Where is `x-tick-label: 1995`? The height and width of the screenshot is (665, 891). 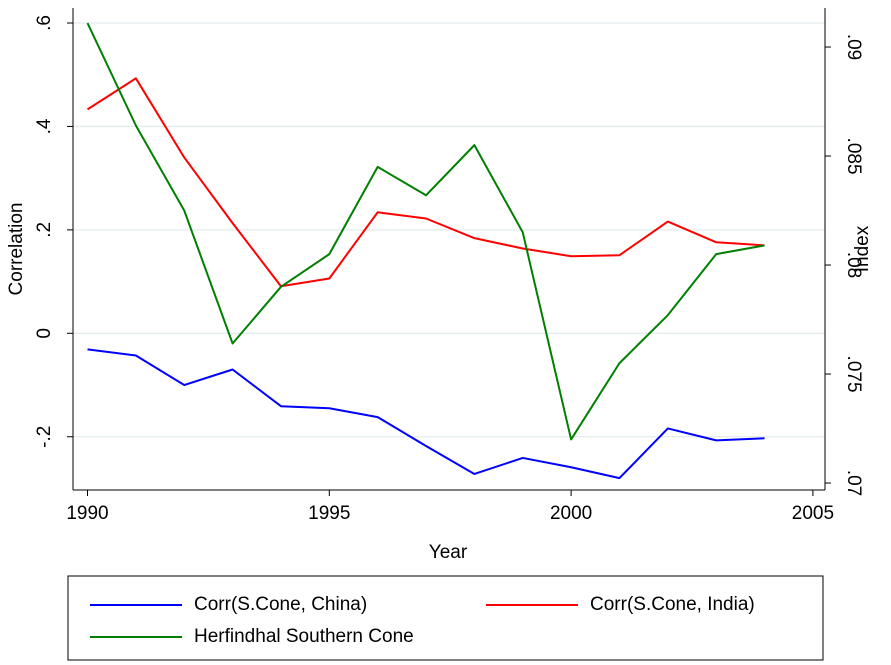 x-tick-label: 1995 is located at coordinates (329, 513).